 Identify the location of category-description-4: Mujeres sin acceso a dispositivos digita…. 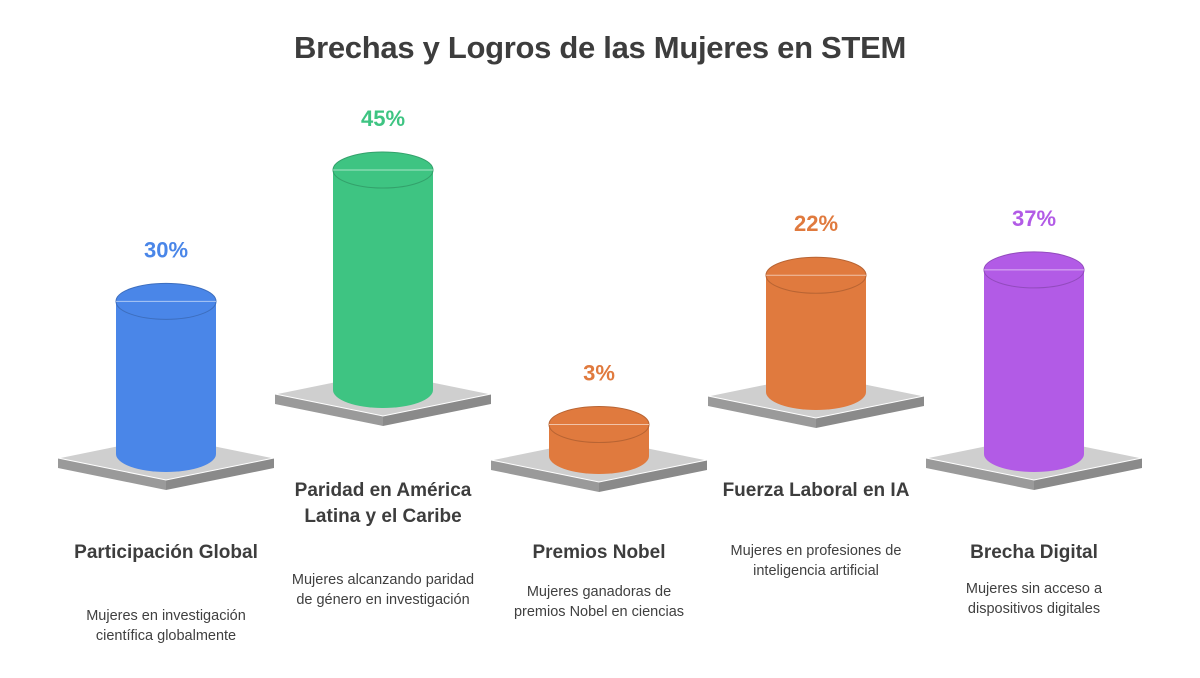
(1034, 599).